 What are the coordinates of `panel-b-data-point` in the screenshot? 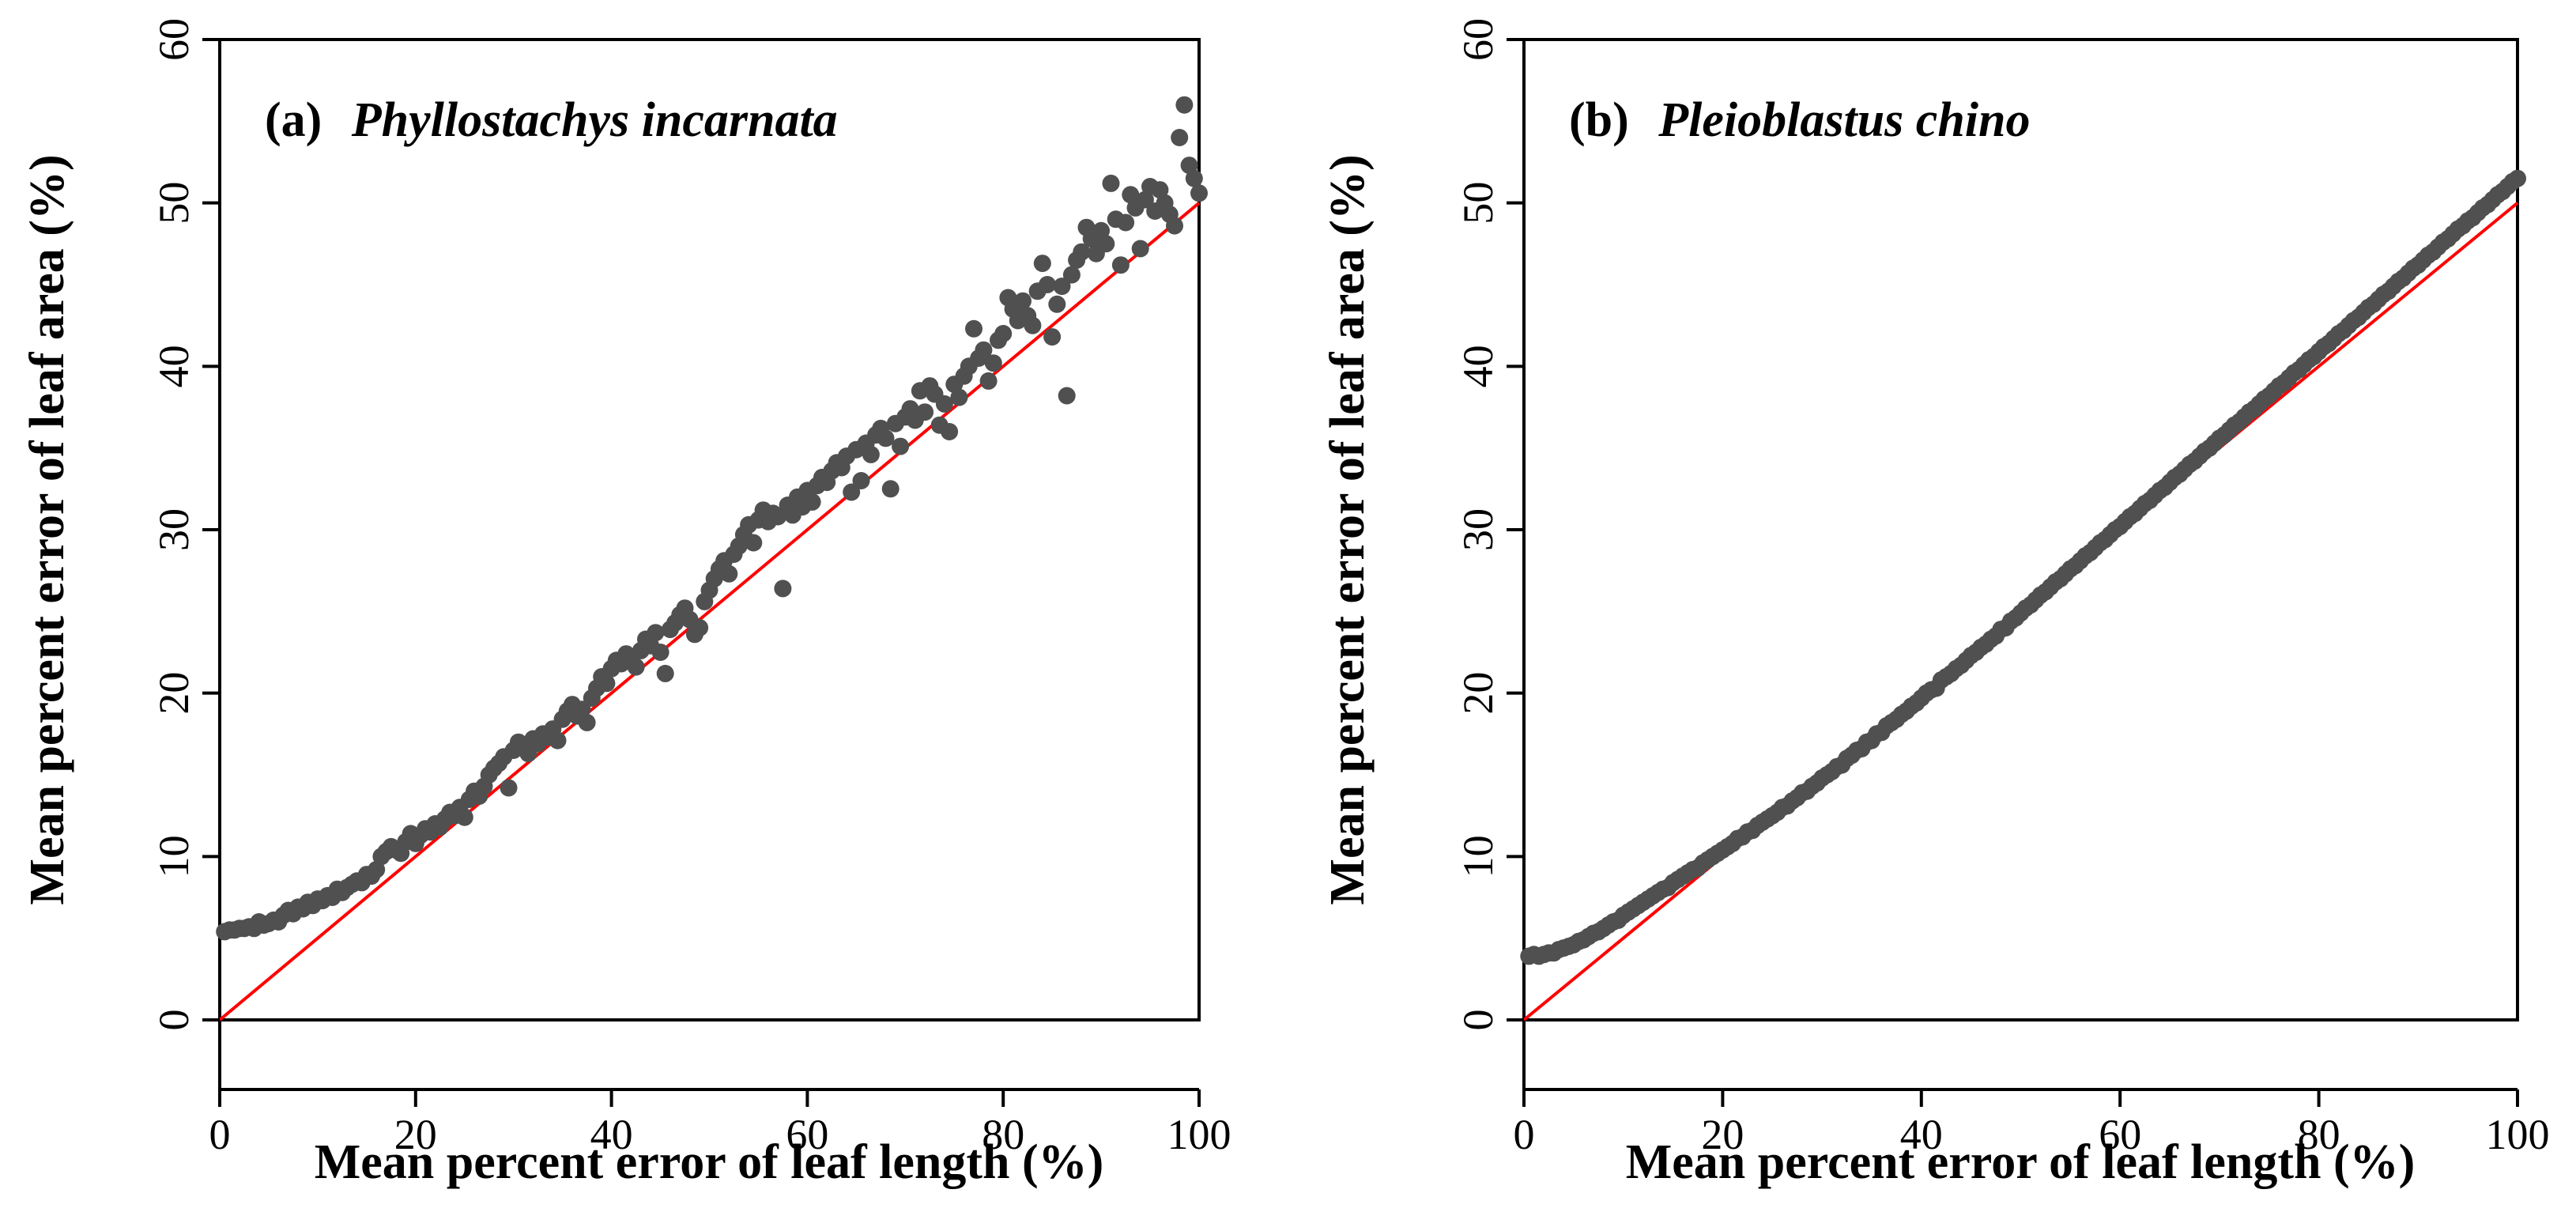 It's located at (2517, 178).